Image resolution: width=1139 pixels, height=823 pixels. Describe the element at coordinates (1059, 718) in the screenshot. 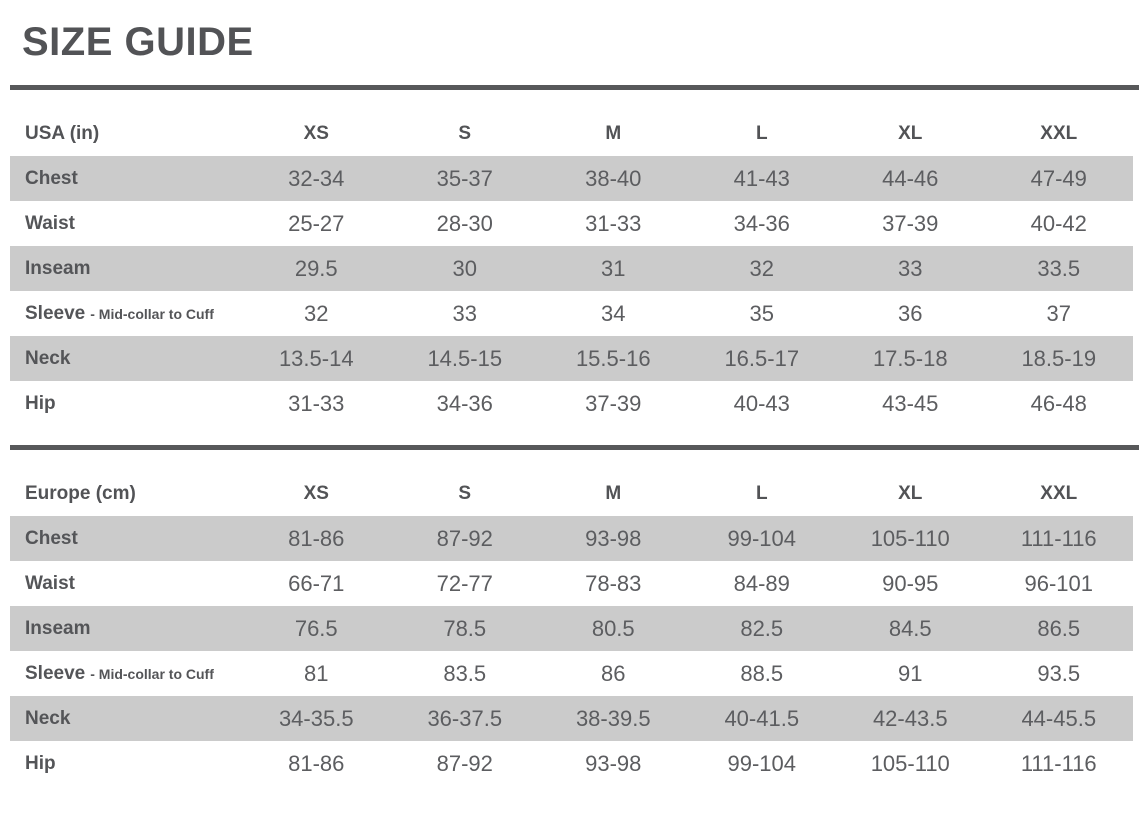

I see `size-value-cell: 44-45.5` at that location.